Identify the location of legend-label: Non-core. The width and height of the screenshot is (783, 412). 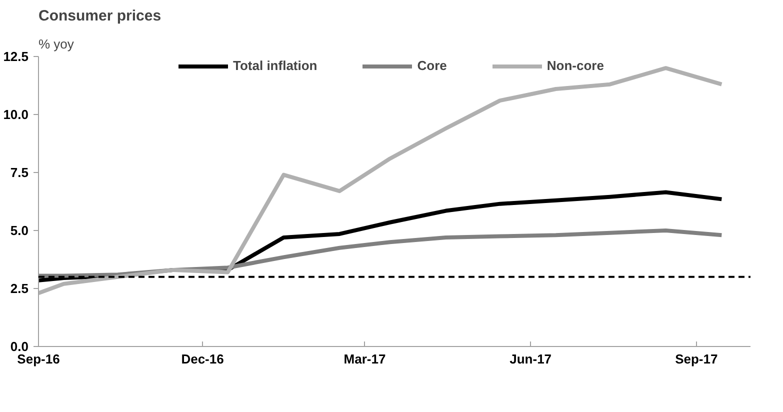
(575, 65).